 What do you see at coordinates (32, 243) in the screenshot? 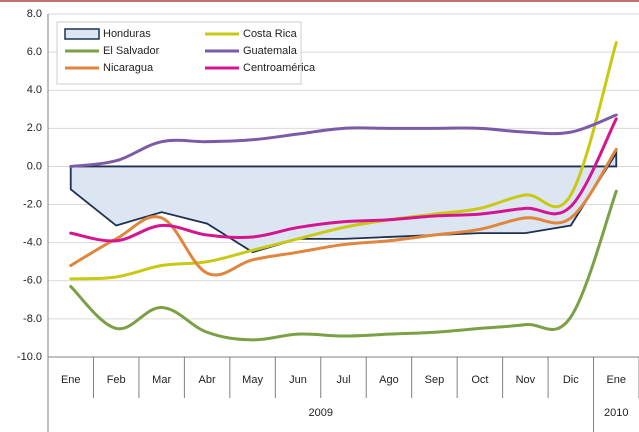
I see `y-tick-label: -4.0` at bounding box center [32, 243].